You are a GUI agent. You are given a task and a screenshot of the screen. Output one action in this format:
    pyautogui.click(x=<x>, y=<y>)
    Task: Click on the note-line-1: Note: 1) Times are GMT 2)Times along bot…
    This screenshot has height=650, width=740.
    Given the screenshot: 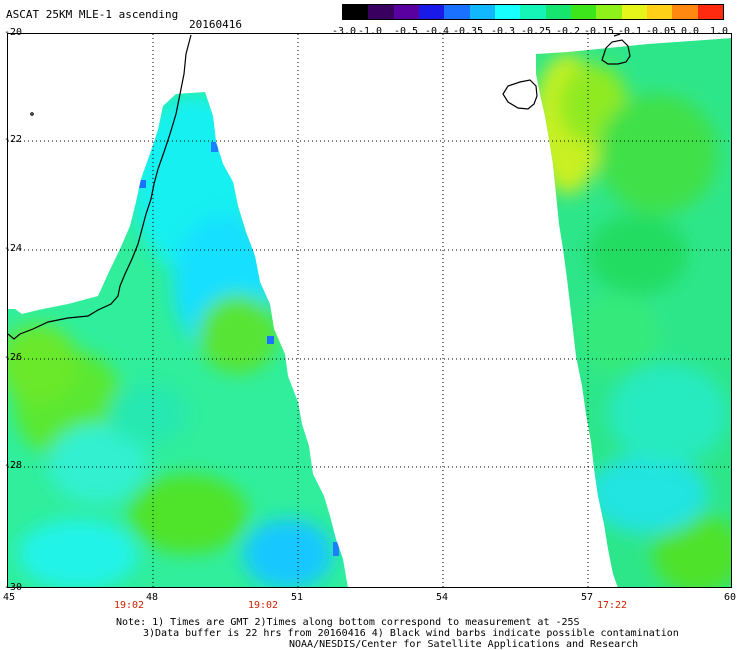 What is the action you would take?
    pyautogui.click(x=348, y=622)
    